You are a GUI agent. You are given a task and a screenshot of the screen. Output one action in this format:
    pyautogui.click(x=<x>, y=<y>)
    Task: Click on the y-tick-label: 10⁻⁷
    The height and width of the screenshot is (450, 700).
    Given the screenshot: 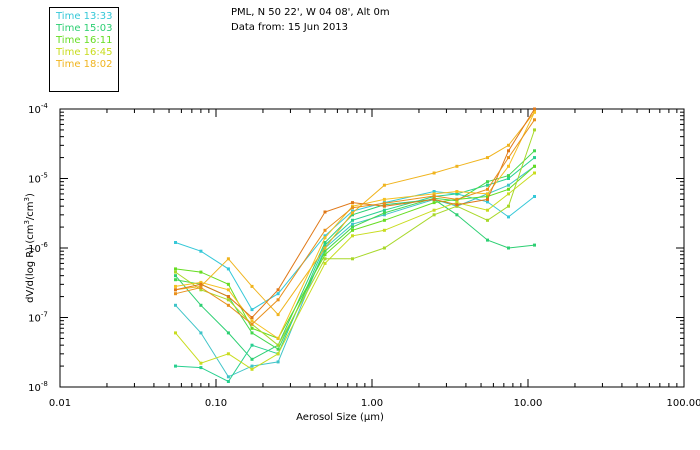 What is the action you would take?
    pyautogui.click(x=38, y=318)
    